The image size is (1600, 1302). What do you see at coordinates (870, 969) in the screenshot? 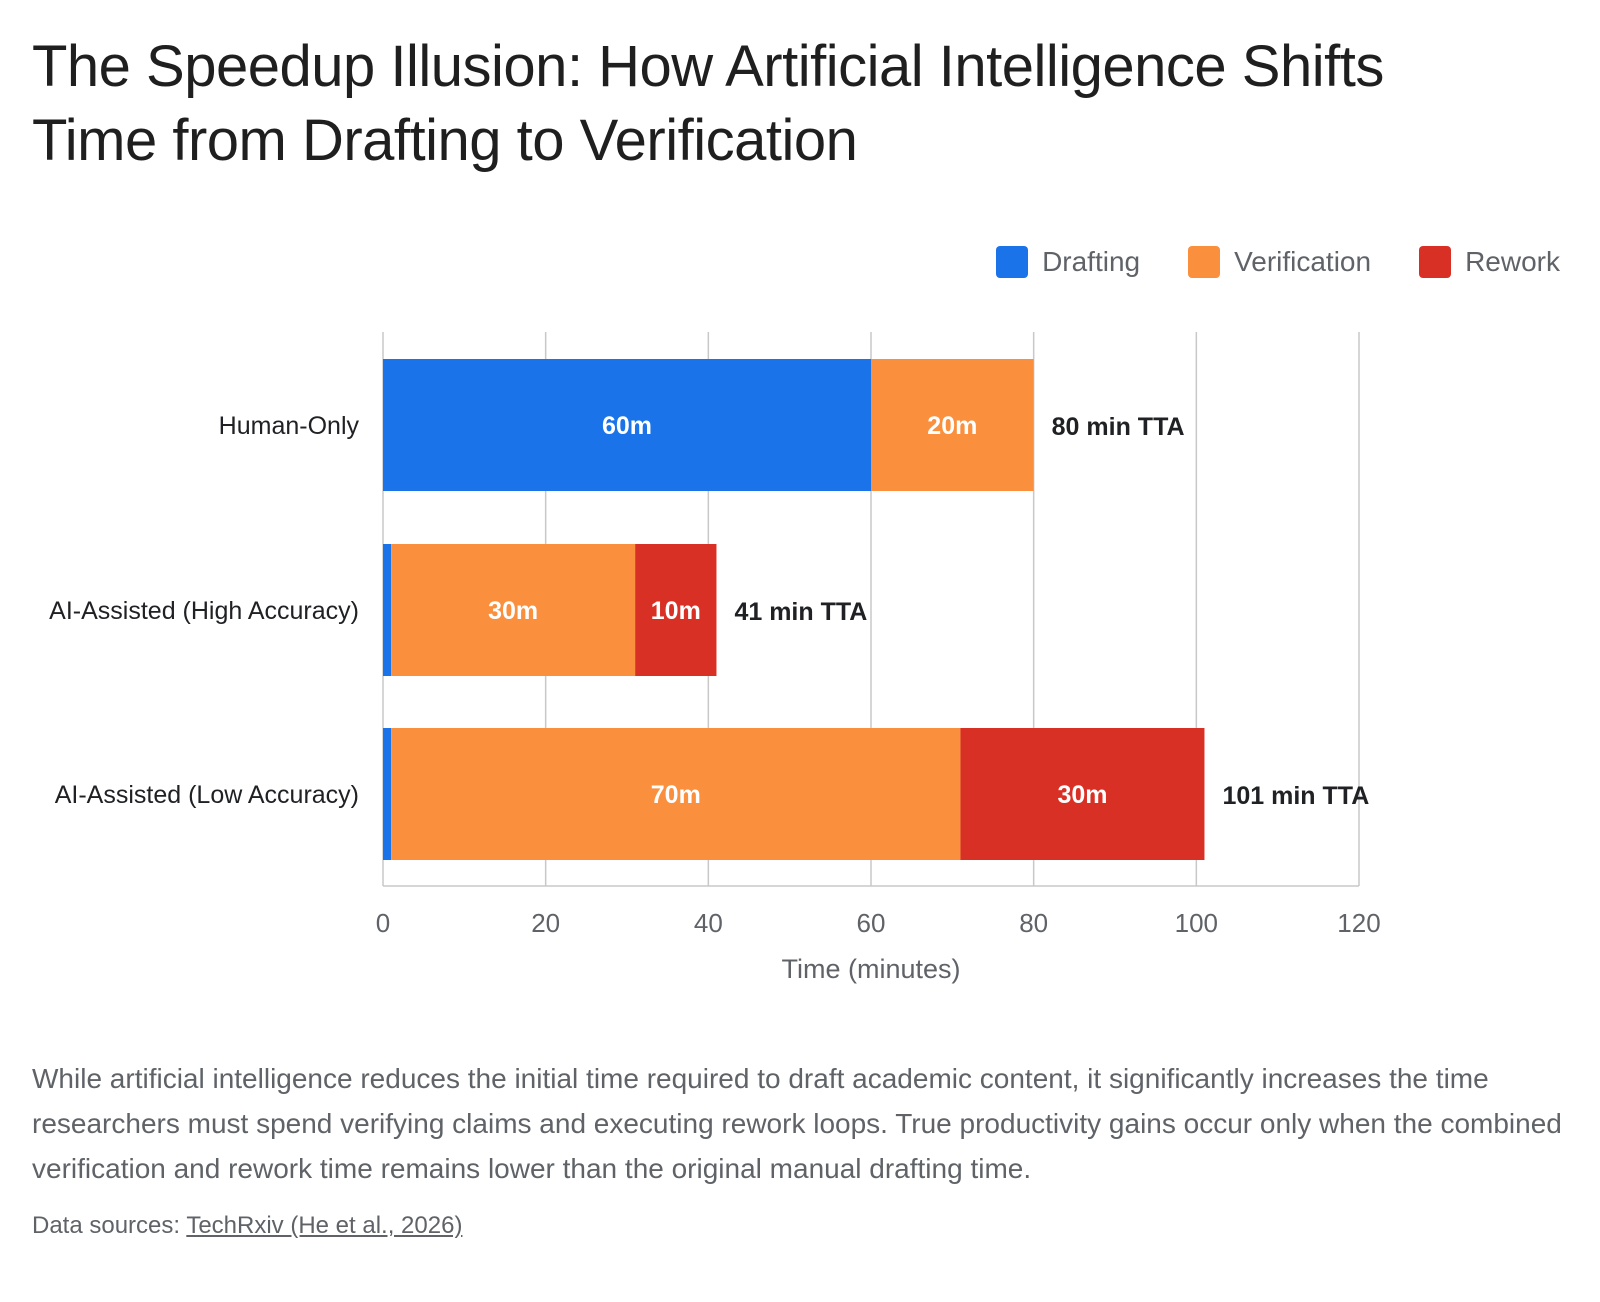
I see `x-axis-title: Time (minutes)` at bounding box center [870, 969].